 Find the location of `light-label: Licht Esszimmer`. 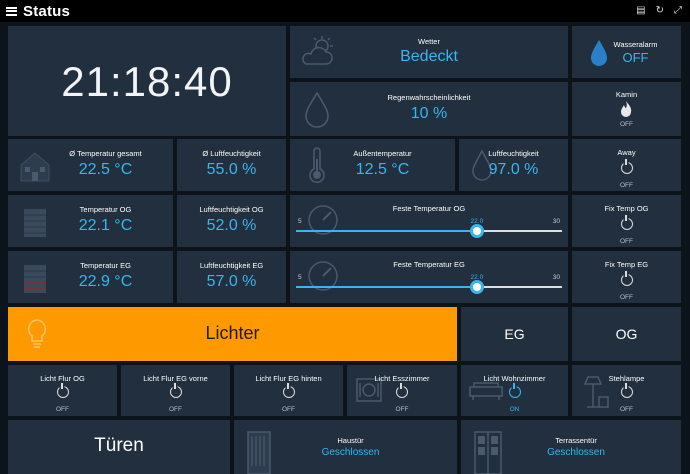

light-label: Licht Esszimmer is located at coordinates (402, 378).